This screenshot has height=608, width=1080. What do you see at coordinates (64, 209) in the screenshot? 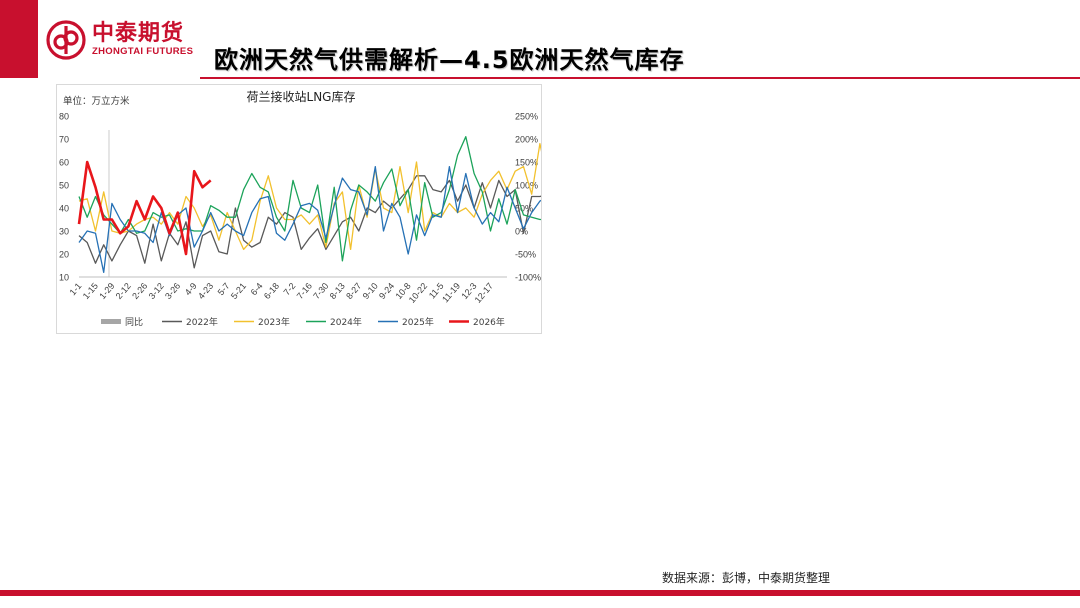
I see `y-left-tick-label: 40` at bounding box center [64, 209].